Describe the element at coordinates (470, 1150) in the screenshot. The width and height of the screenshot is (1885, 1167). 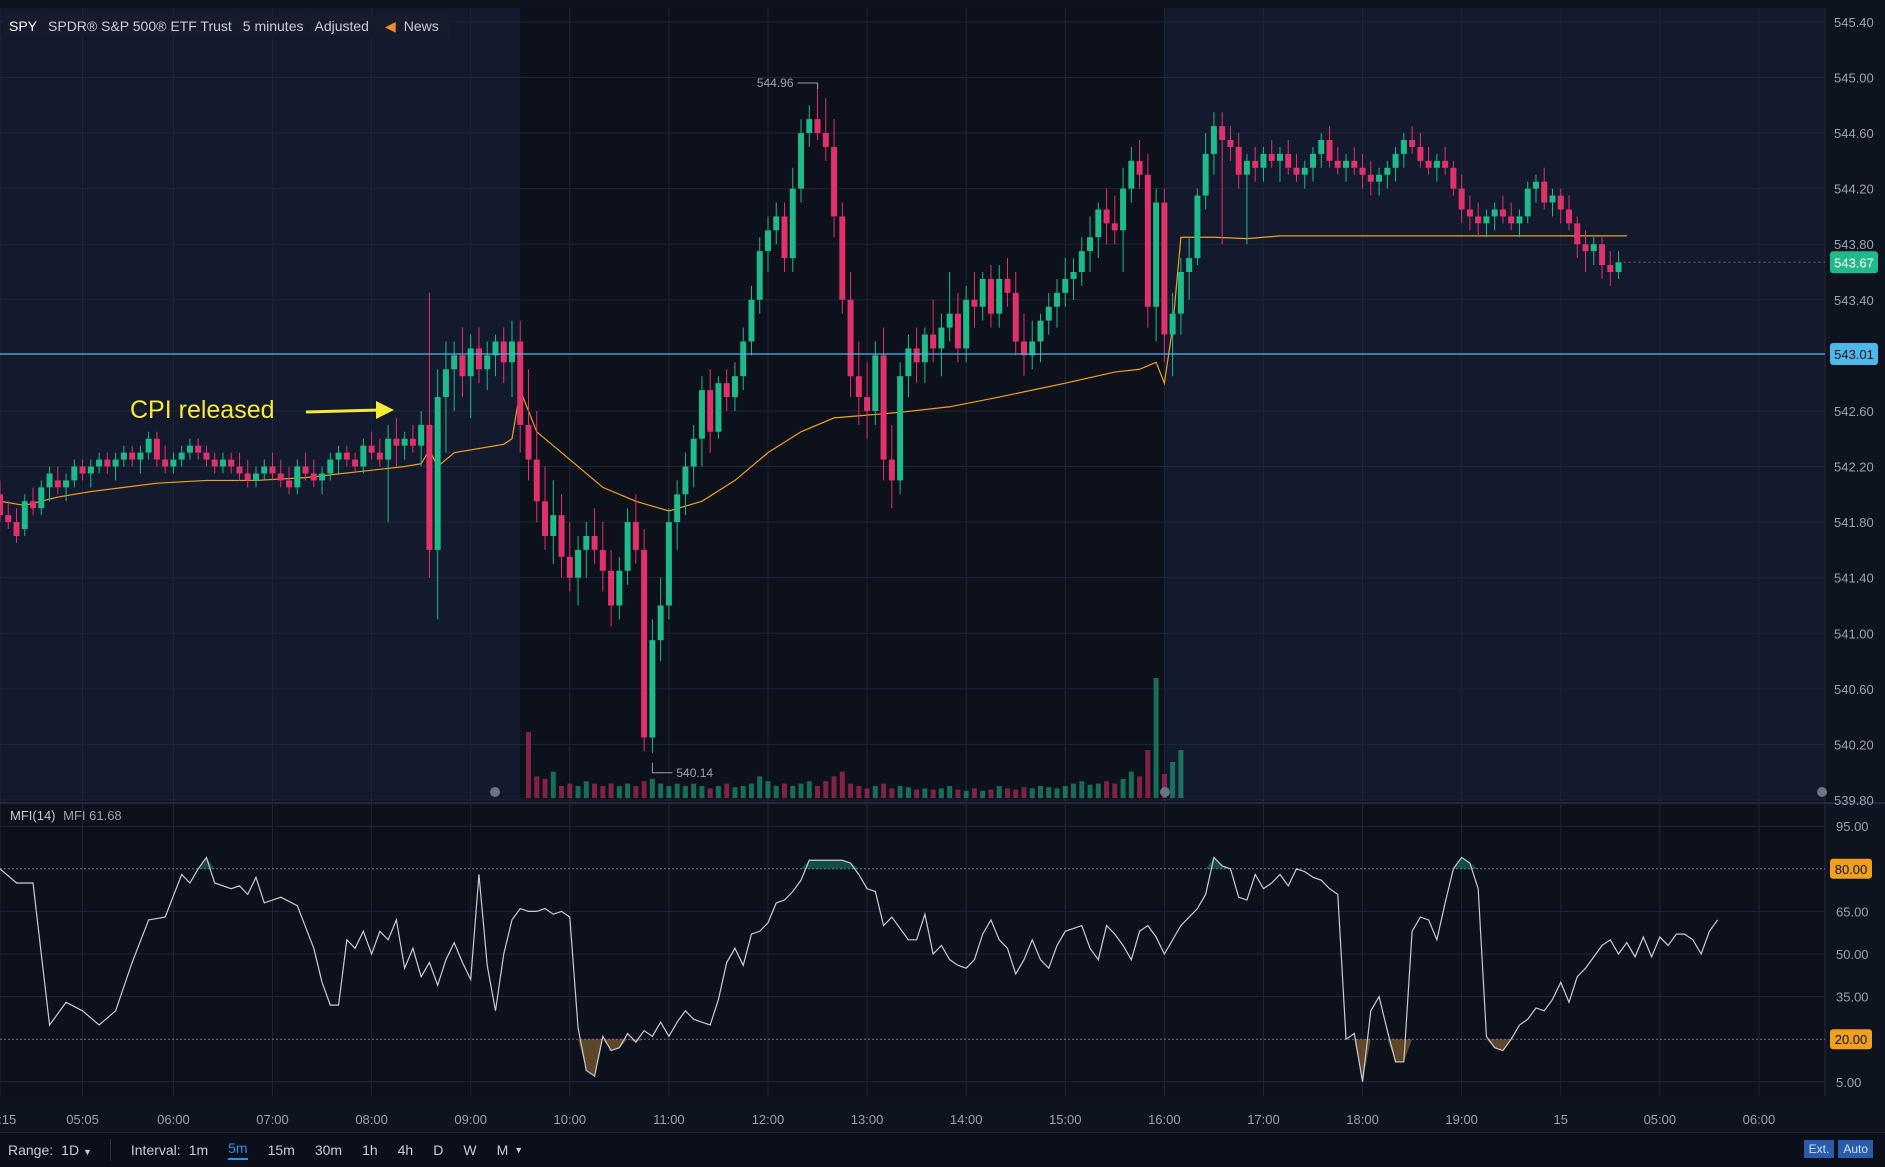
I see `interval-button-w: W` at that location.